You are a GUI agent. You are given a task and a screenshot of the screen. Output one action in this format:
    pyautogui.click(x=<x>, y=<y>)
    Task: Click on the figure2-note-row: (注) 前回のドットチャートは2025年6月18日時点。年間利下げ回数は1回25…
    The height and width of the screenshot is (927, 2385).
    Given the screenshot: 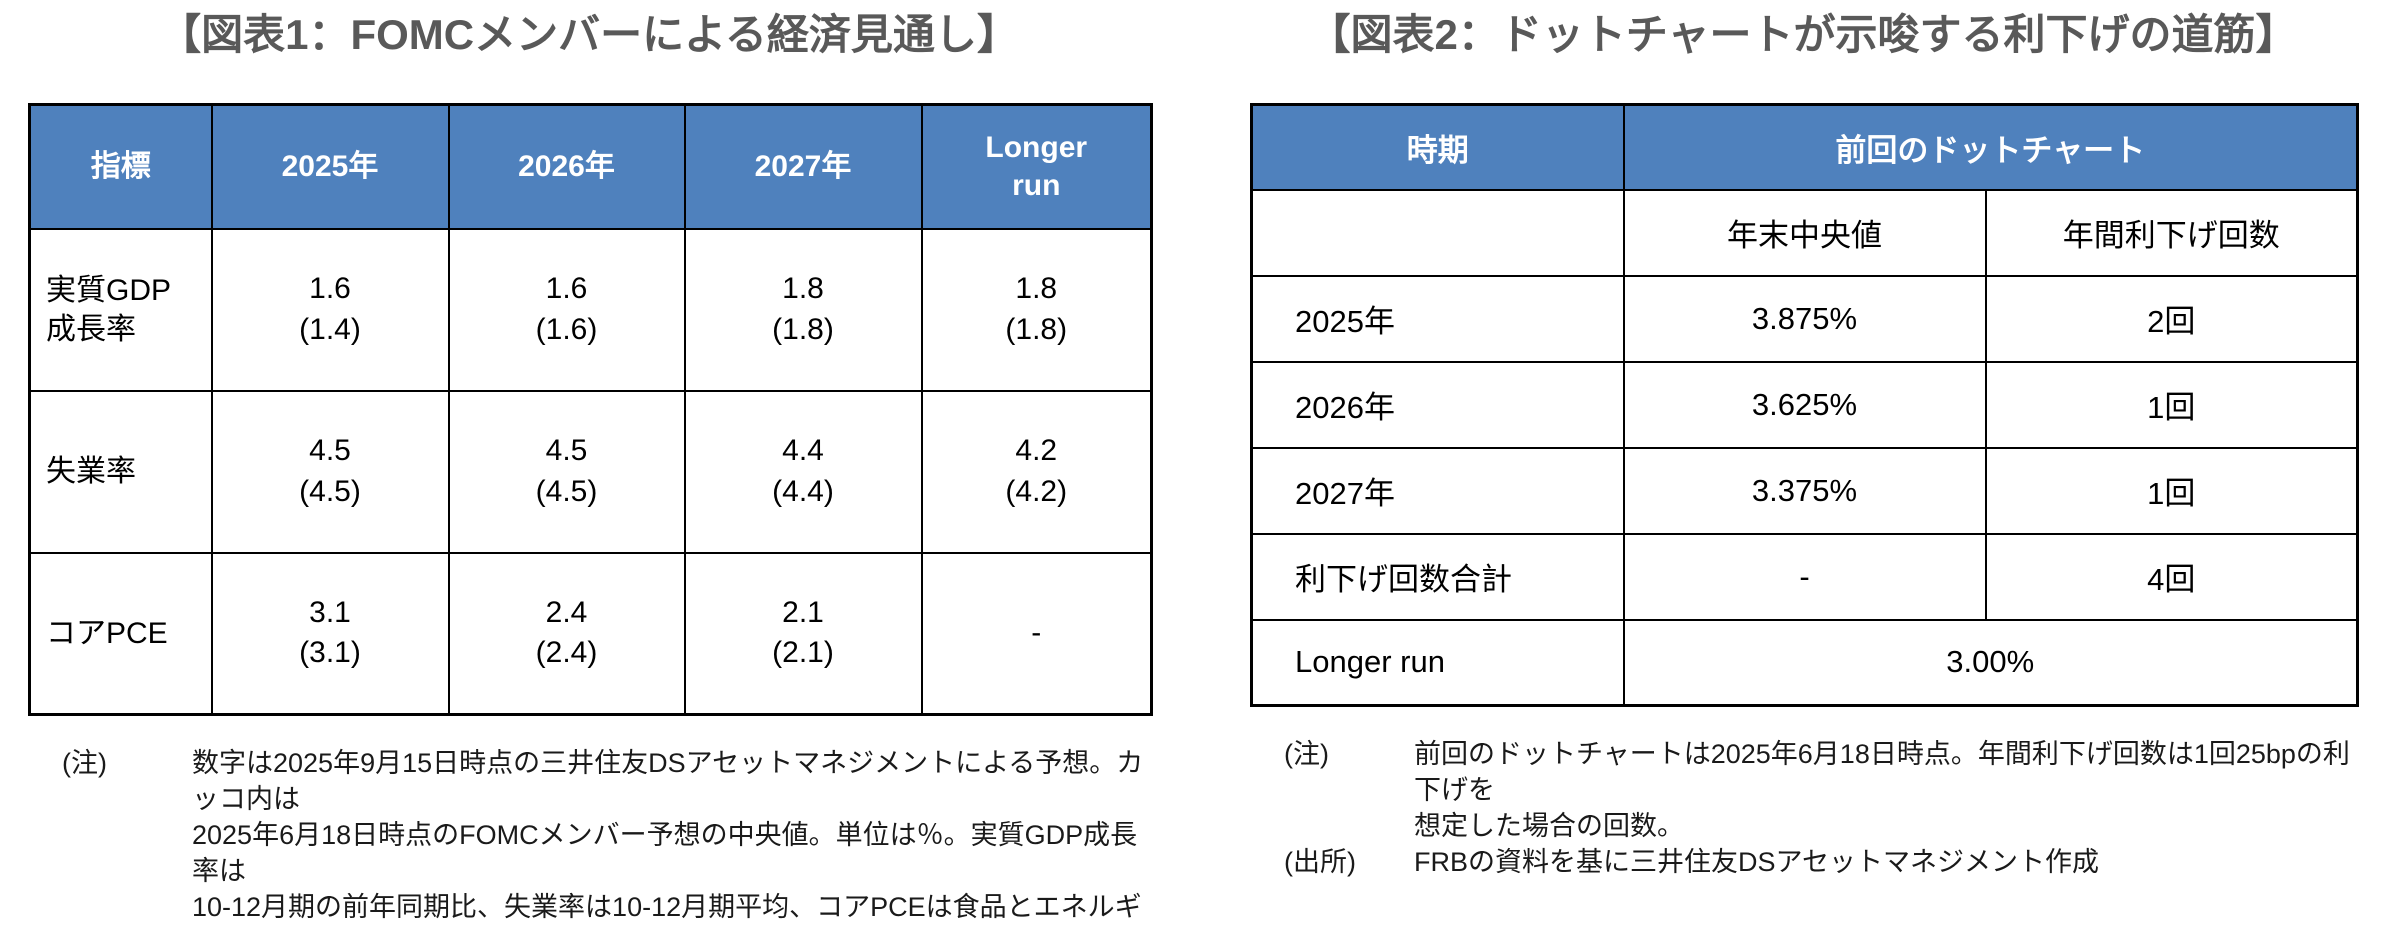 What is the action you would take?
    pyautogui.click(x=1820, y=791)
    